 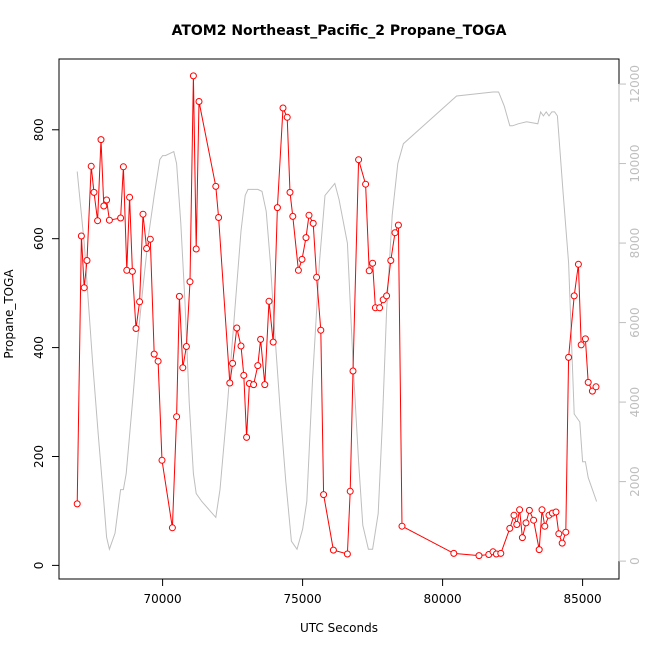 What do you see at coordinates (635, 243) in the screenshot?
I see `y2-tick-label: 8000` at bounding box center [635, 243].